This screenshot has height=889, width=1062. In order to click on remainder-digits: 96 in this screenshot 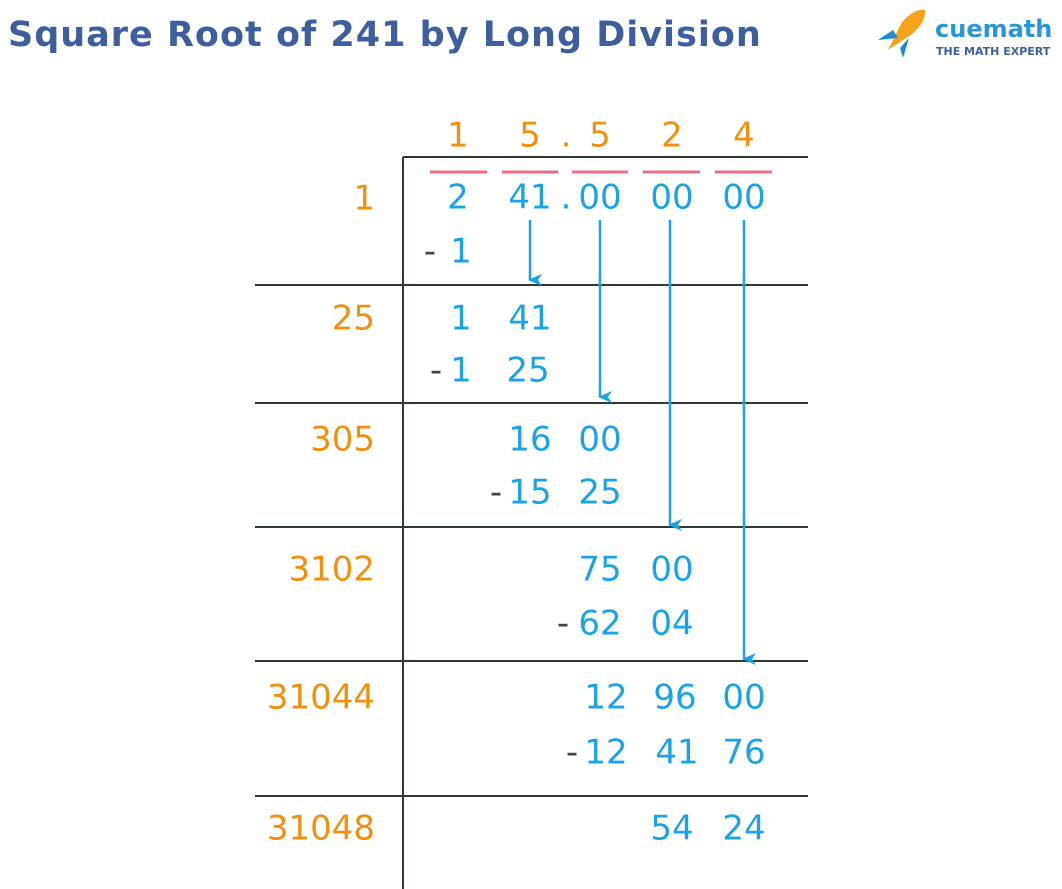, I will do `click(674, 698)`.